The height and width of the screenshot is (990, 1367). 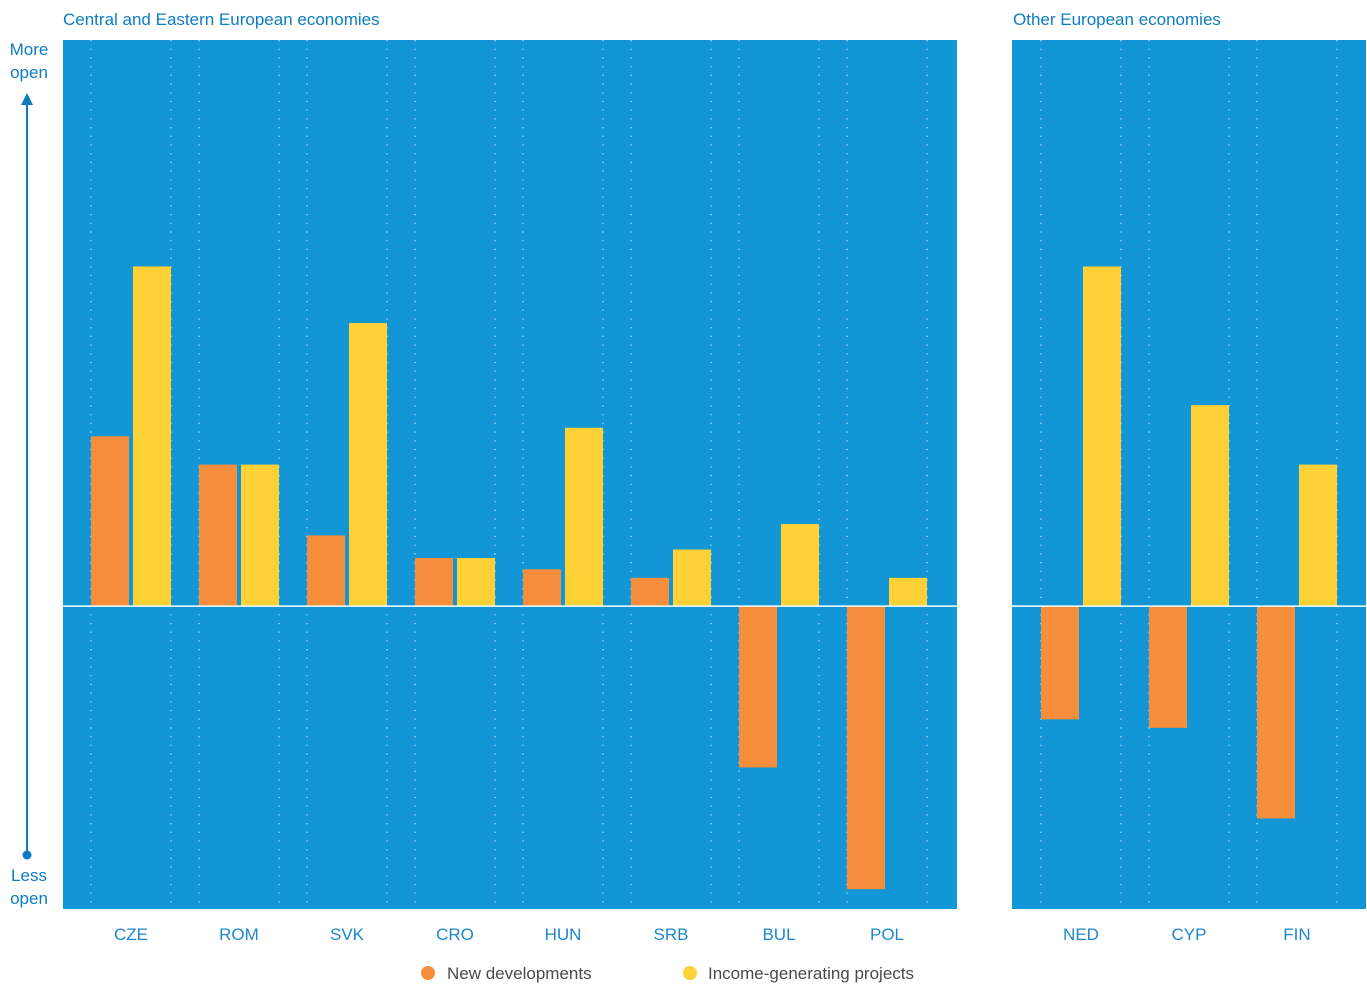 I want to click on bar-cro-income-generating, so click(x=476, y=582).